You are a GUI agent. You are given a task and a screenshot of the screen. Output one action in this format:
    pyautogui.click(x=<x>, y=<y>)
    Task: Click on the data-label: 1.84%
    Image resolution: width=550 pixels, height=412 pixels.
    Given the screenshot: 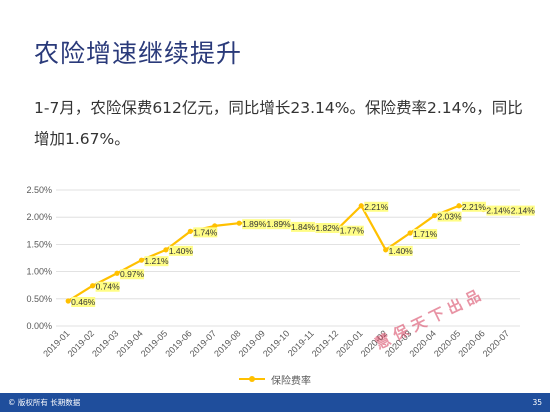 What is the action you would take?
    pyautogui.click(x=303, y=227)
    